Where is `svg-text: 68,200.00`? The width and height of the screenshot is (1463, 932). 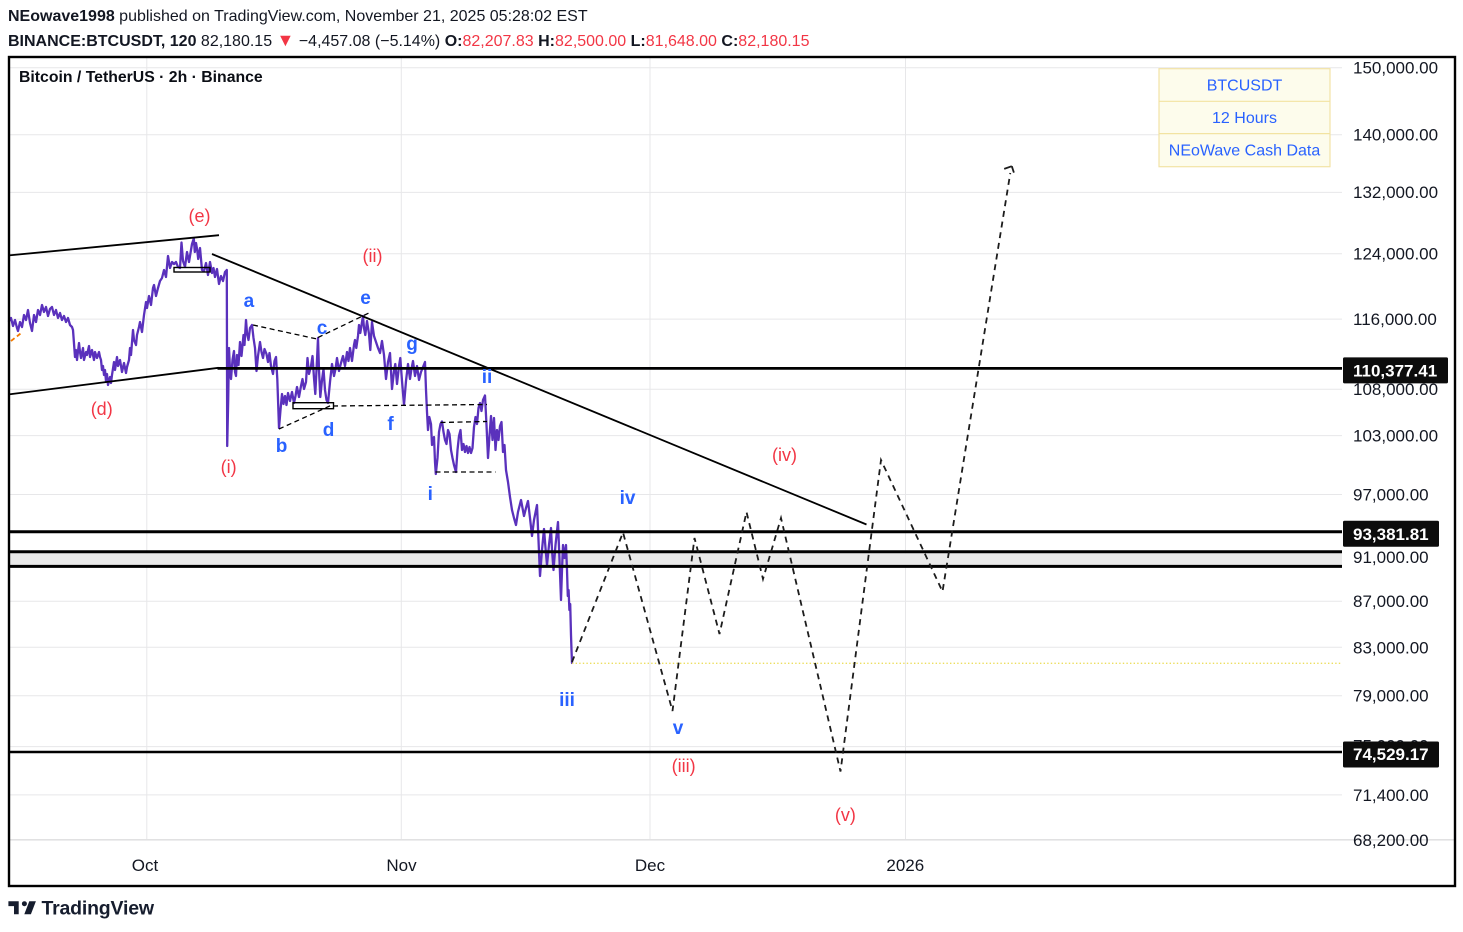 svg-text: 68,200.00 is located at coordinates (1391, 840).